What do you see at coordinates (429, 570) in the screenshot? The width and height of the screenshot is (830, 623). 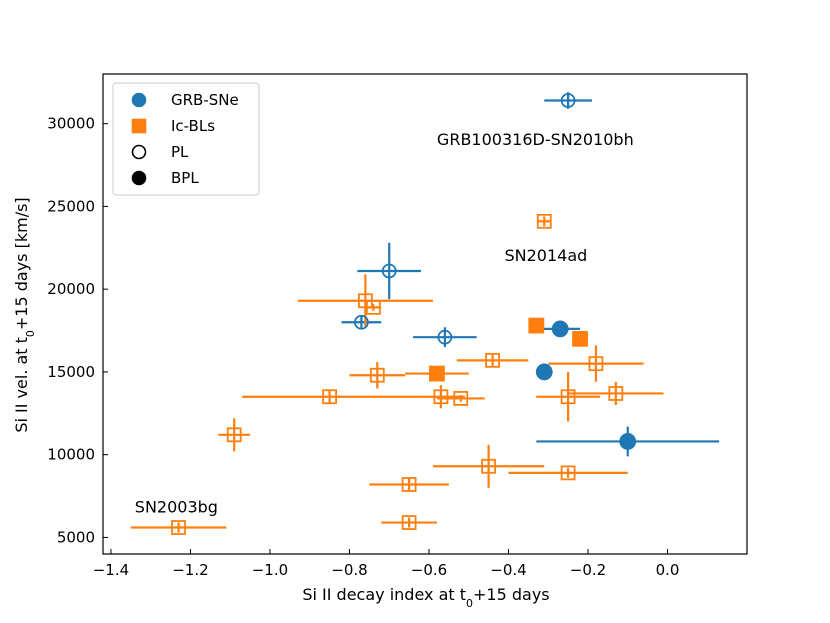 I see `x-tick-label: −0.6` at bounding box center [429, 570].